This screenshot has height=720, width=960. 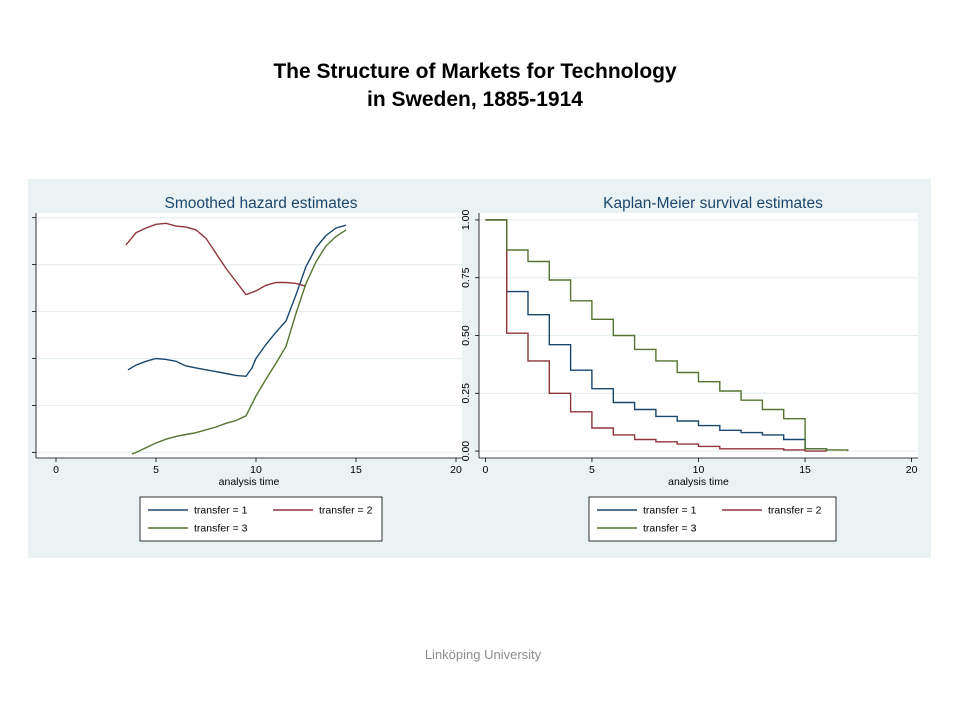 I want to click on chart-1-y-tick-label: .25, so click(x=28, y=311).